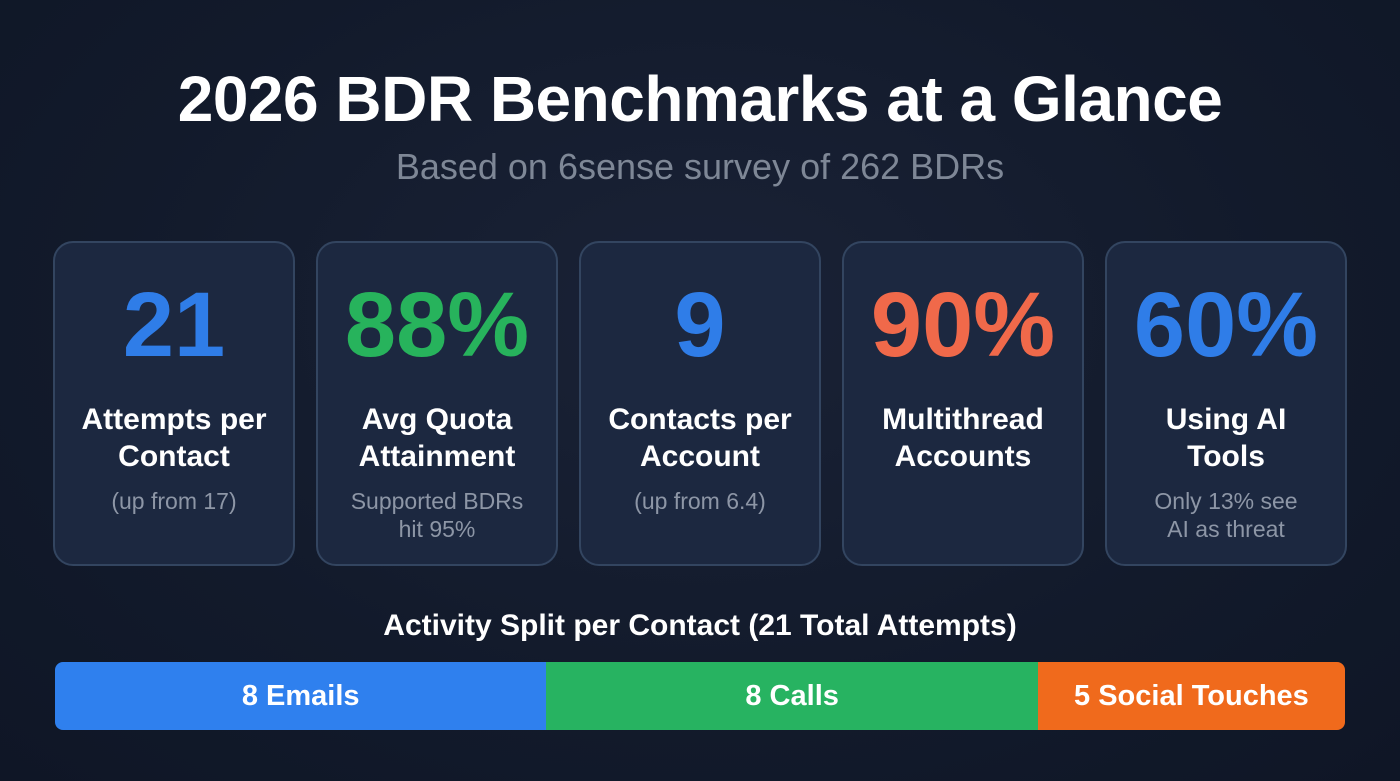  I want to click on stat-note: (up from 17), so click(173, 501).